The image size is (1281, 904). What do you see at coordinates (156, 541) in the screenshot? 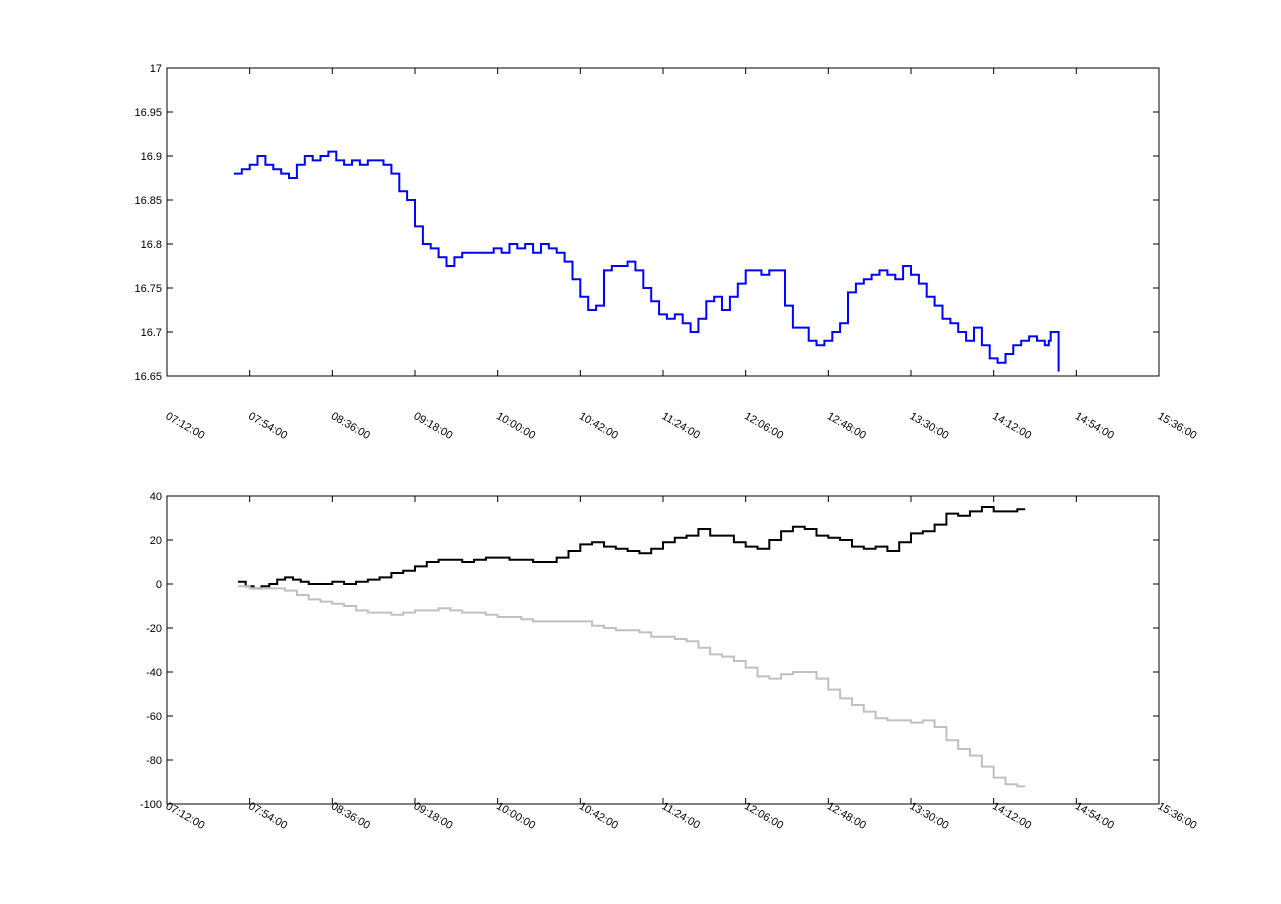
I see `bottom-ytick-label: 20` at bounding box center [156, 541].